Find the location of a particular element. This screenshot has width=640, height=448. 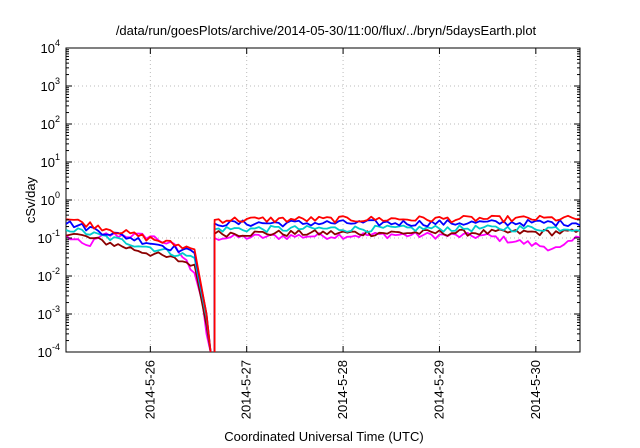

y-tick-label: 10⁴ is located at coordinates (50, 47).